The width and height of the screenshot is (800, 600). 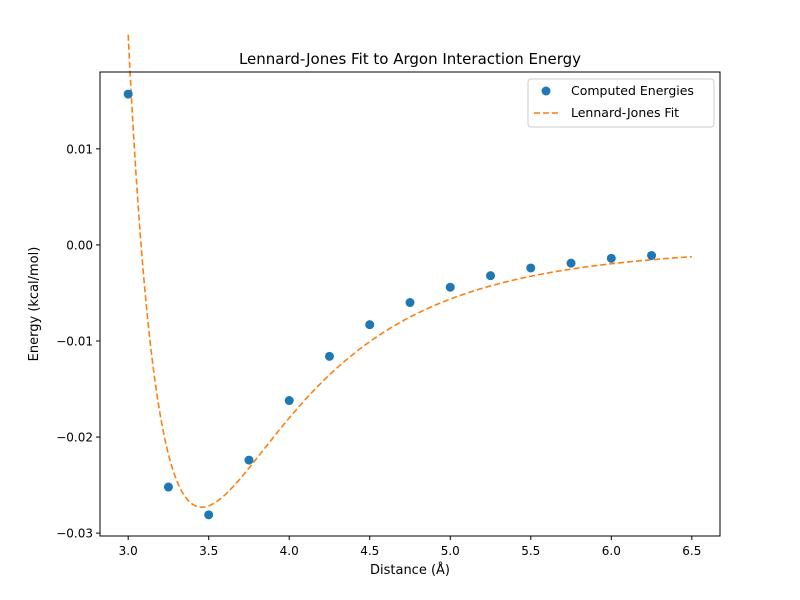 I want to click on x-tick-label: 6.0, so click(x=611, y=551).